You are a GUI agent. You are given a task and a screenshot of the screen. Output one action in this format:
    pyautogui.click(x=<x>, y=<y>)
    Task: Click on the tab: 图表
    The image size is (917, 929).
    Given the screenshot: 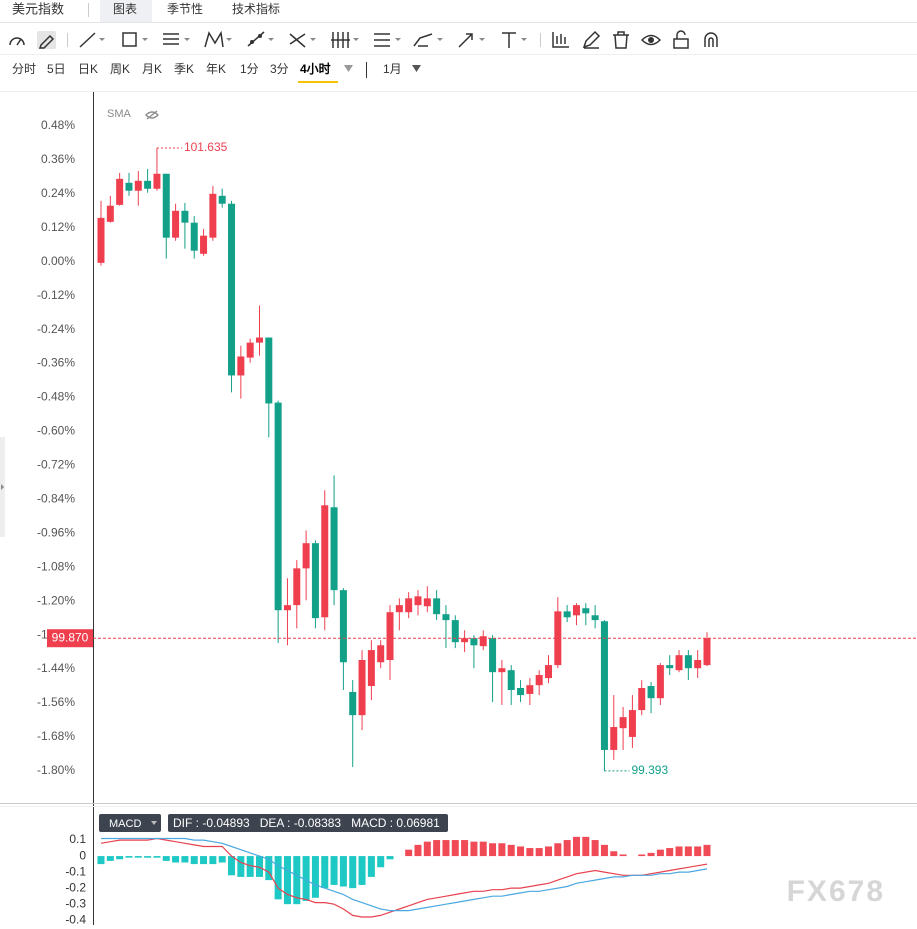 What is the action you would take?
    pyautogui.click(x=125, y=9)
    